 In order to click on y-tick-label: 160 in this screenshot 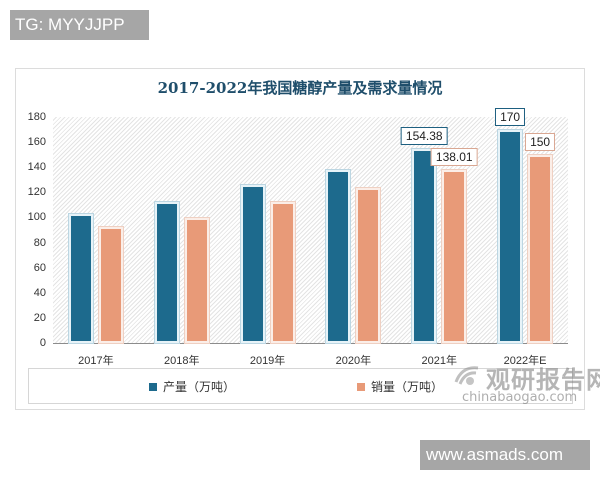, I will do `click(36, 142)`.